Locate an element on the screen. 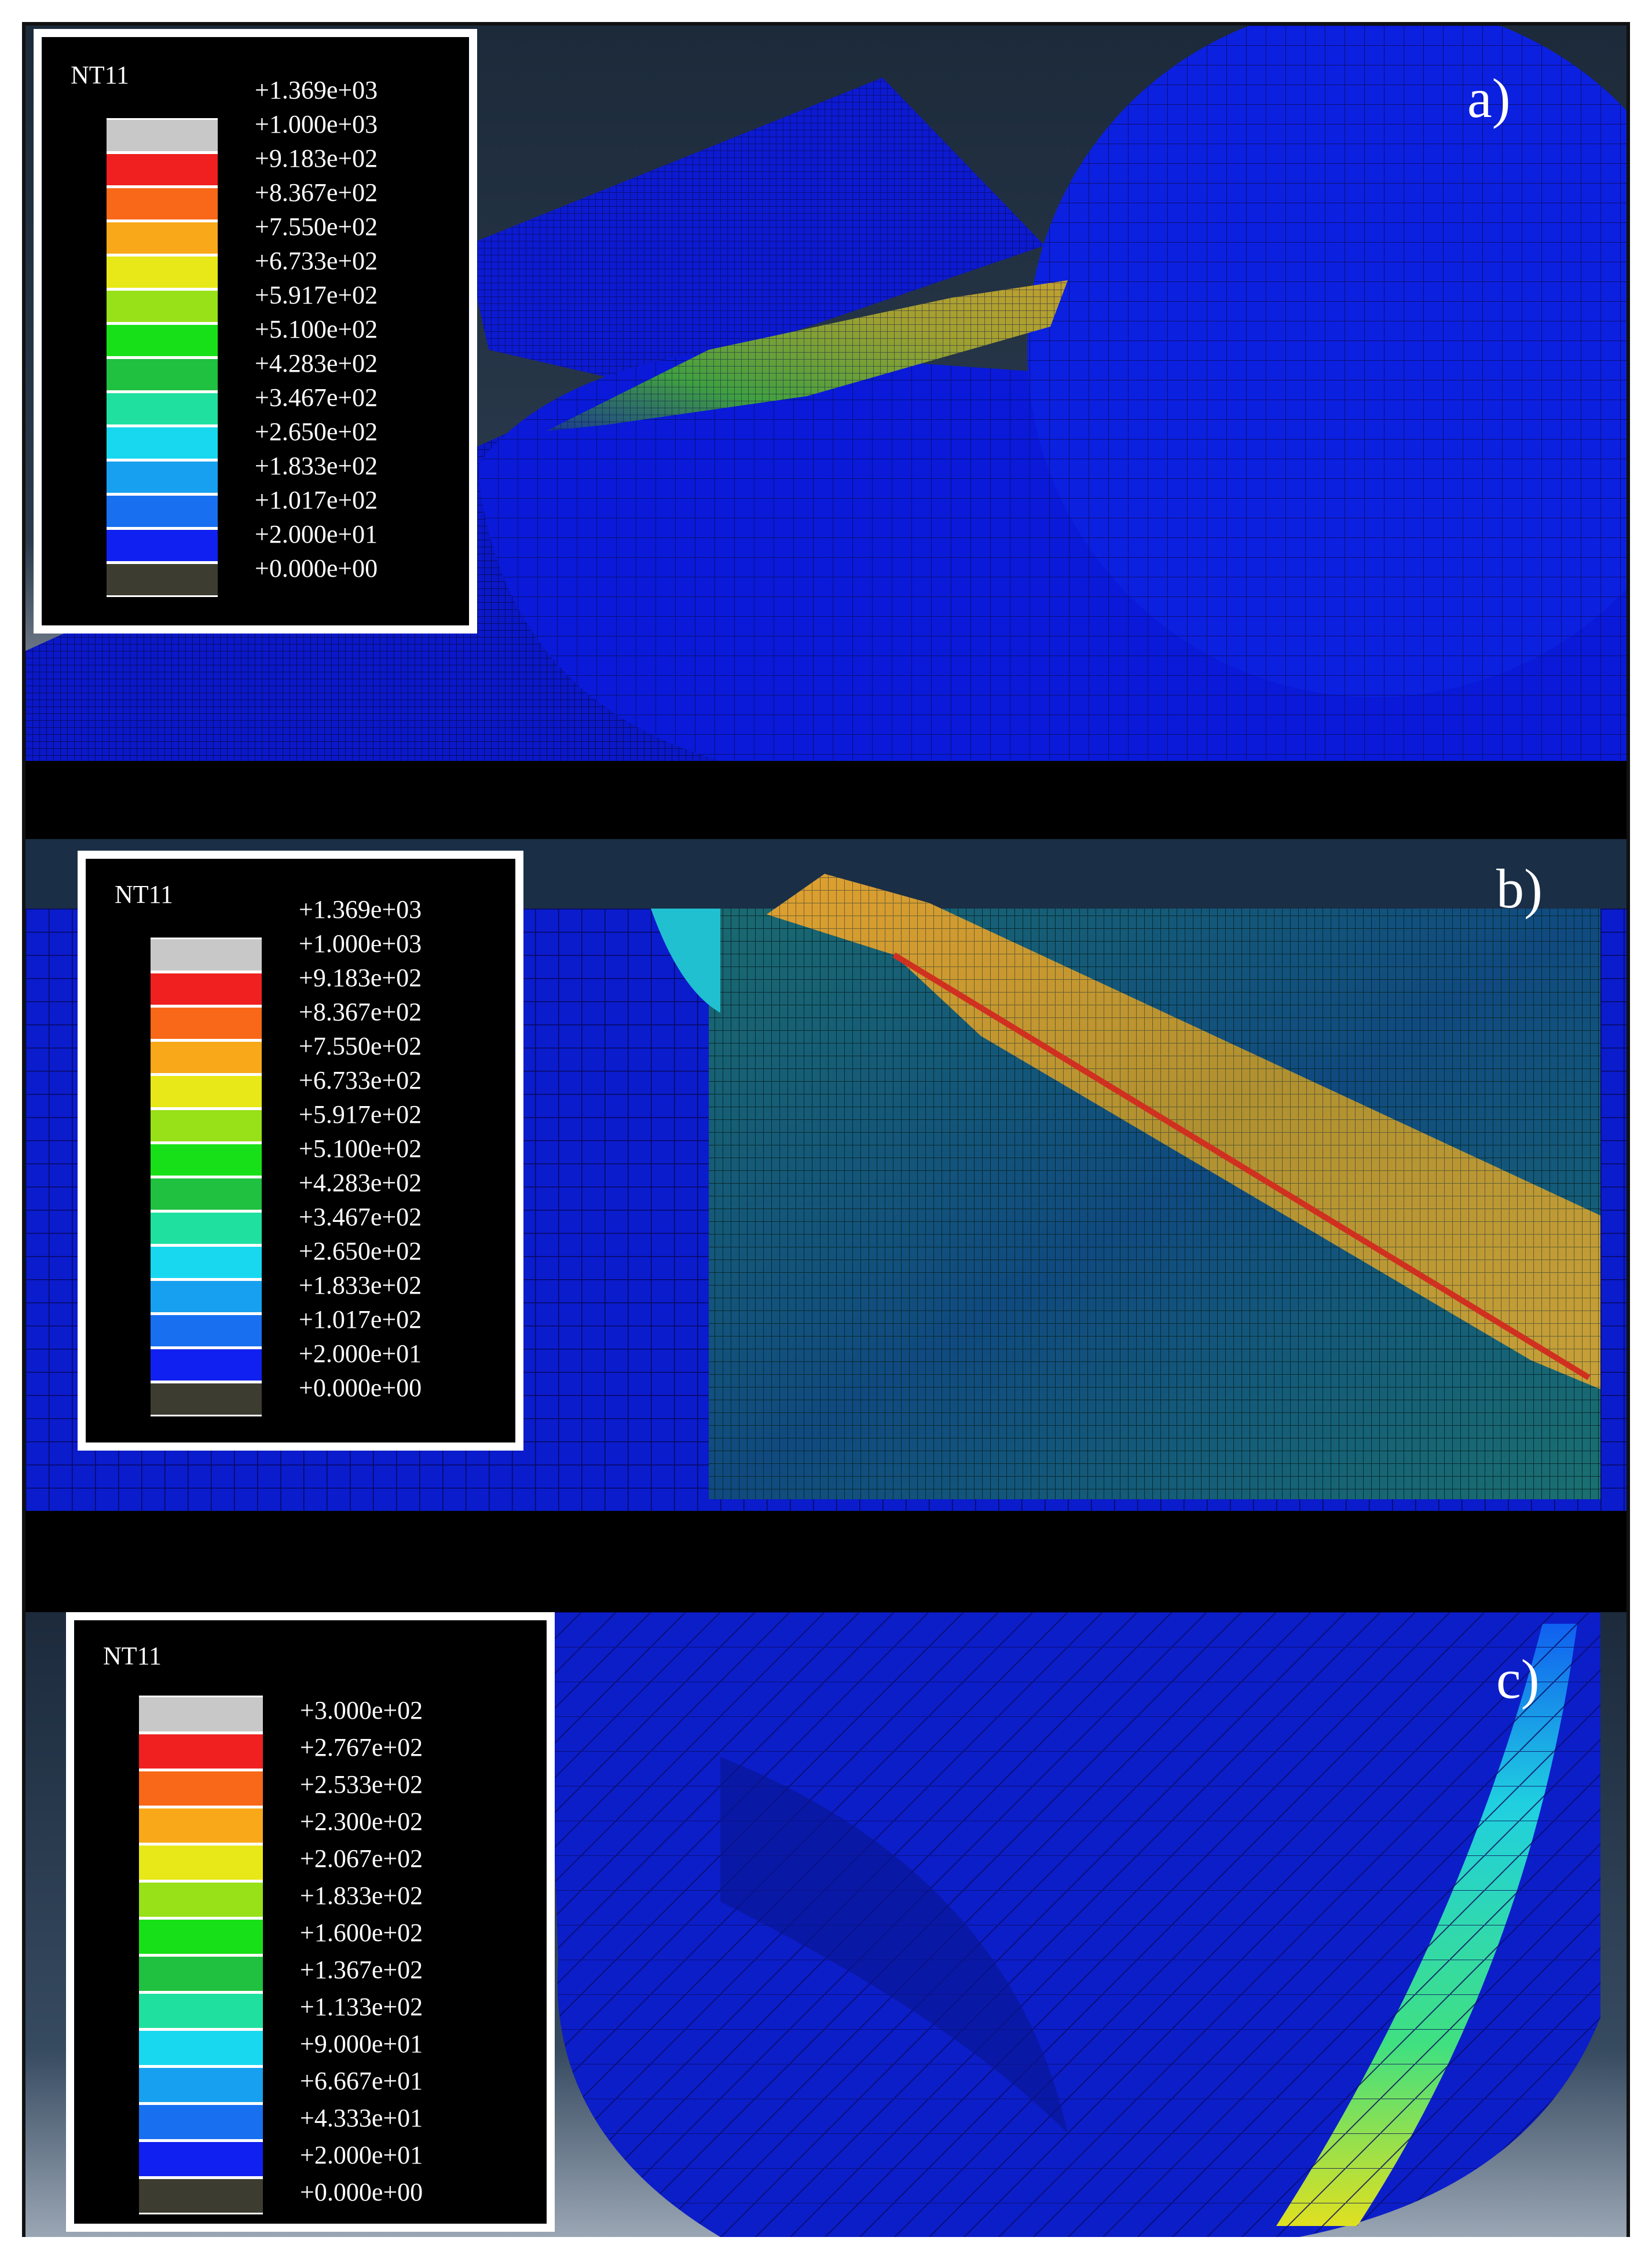 The width and height of the screenshot is (1652, 2259). legend-value: +1.000e+03 is located at coordinates (361, 944).